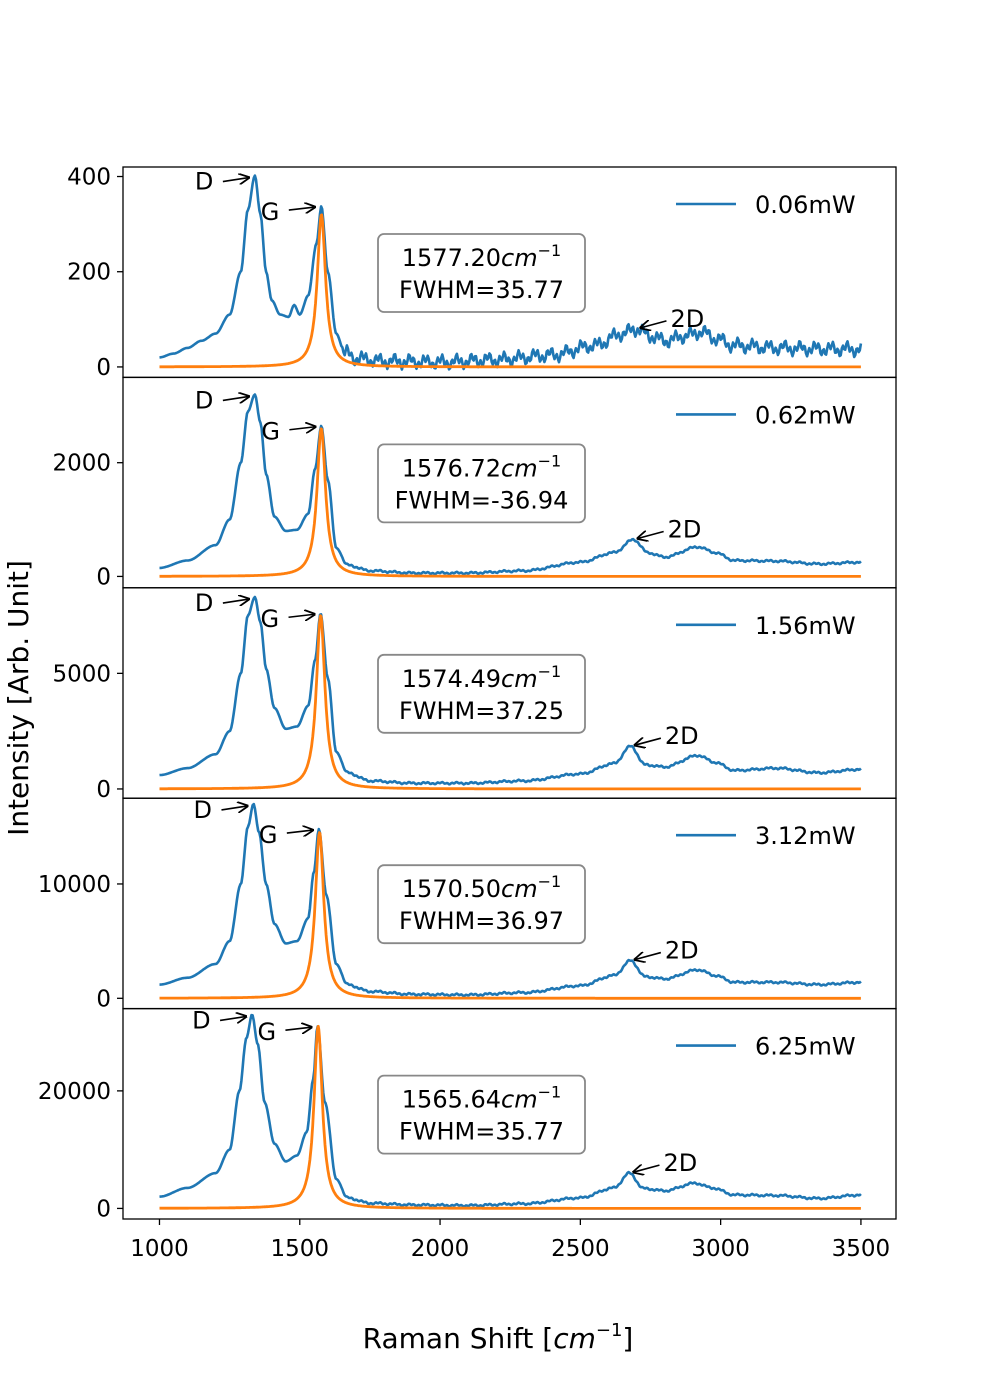 The image size is (995, 1393). I want to click on annotation-peak-position: 1570.50cm−1, so click(481, 887).